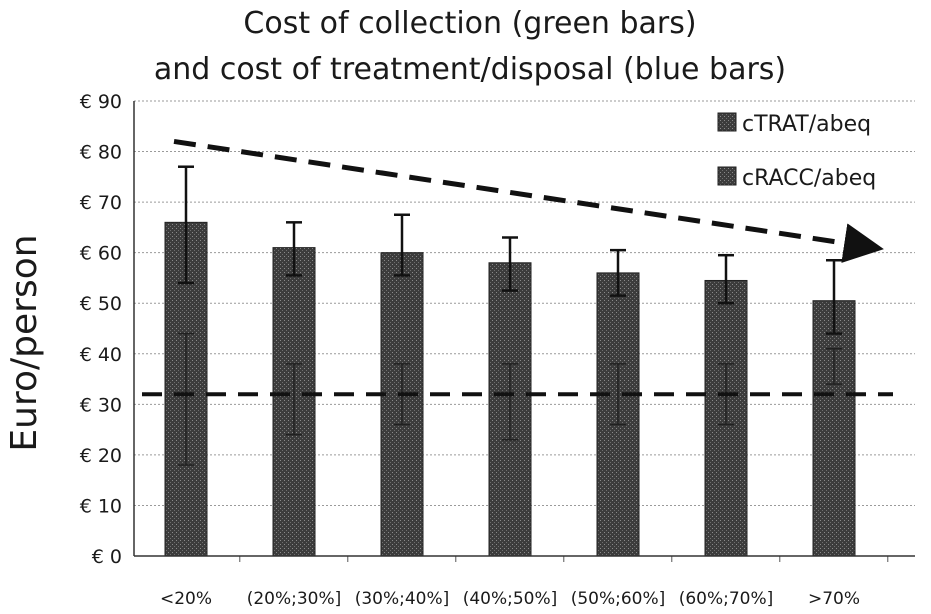  Describe the element at coordinates (294, 599) in the screenshot. I see `x-tick-label: (20%;30%]` at that location.